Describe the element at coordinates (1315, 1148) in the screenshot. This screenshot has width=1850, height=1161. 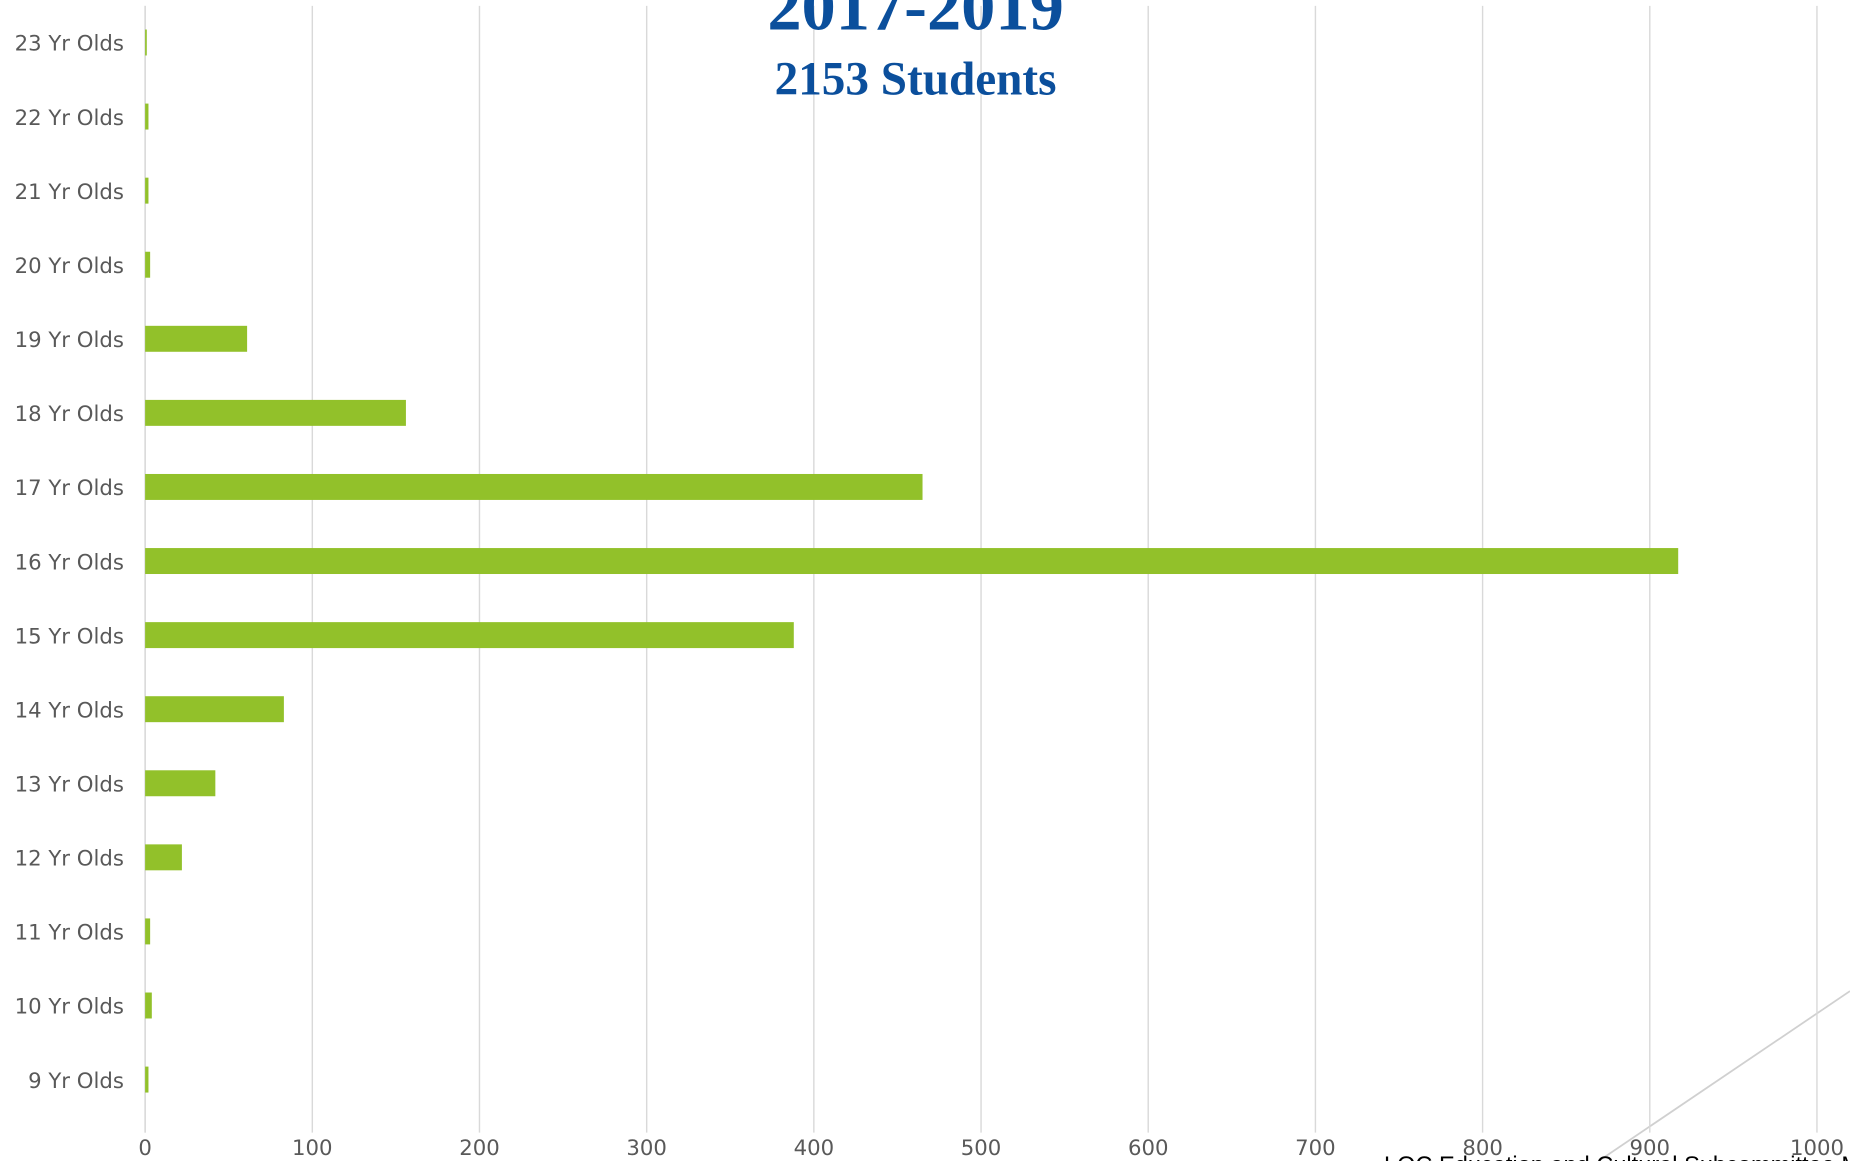
I see `x-tick-label: 700` at that location.